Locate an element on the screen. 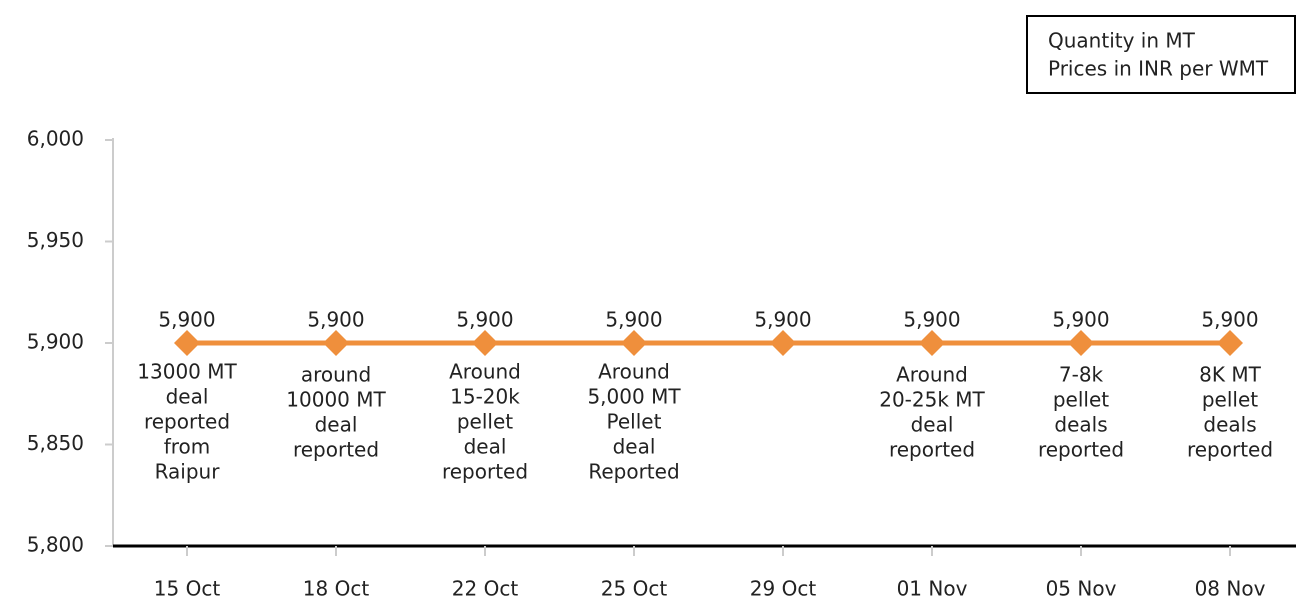 The height and width of the screenshot is (596, 1296). annotation: 8K MT is located at coordinates (1230, 375).